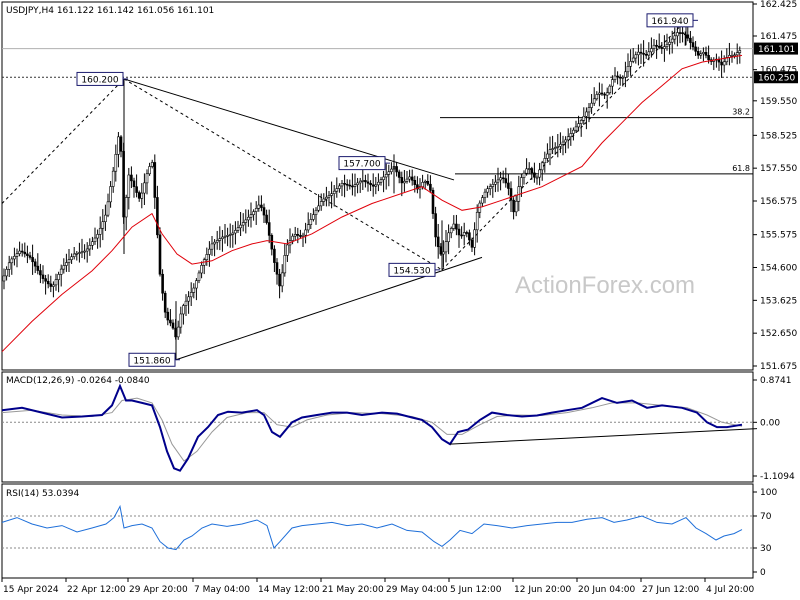 This screenshot has height=600, width=800. What do you see at coordinates (777, 477) in the screenshot?
I see `macd-axis-label: -1.1094` at bounding box center [777, 477].